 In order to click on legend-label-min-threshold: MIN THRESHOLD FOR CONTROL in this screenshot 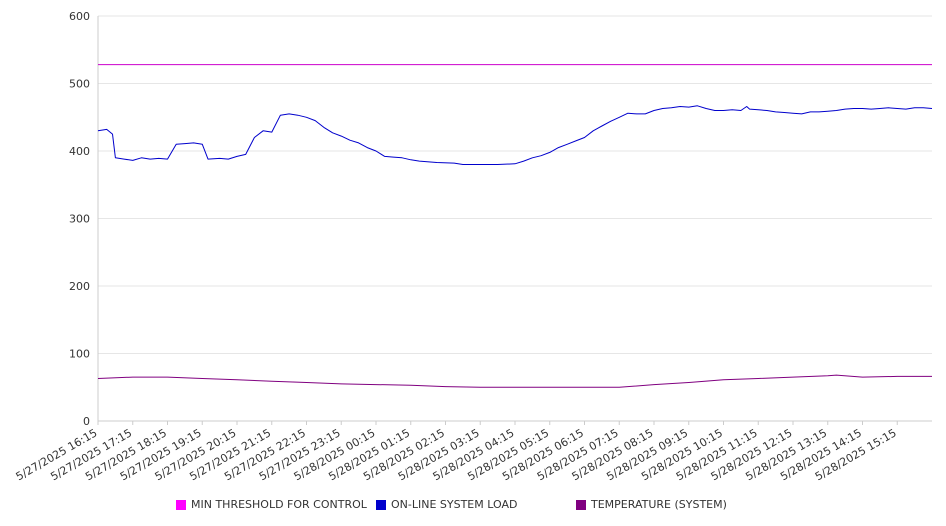, I will do `click(279, 504)`.